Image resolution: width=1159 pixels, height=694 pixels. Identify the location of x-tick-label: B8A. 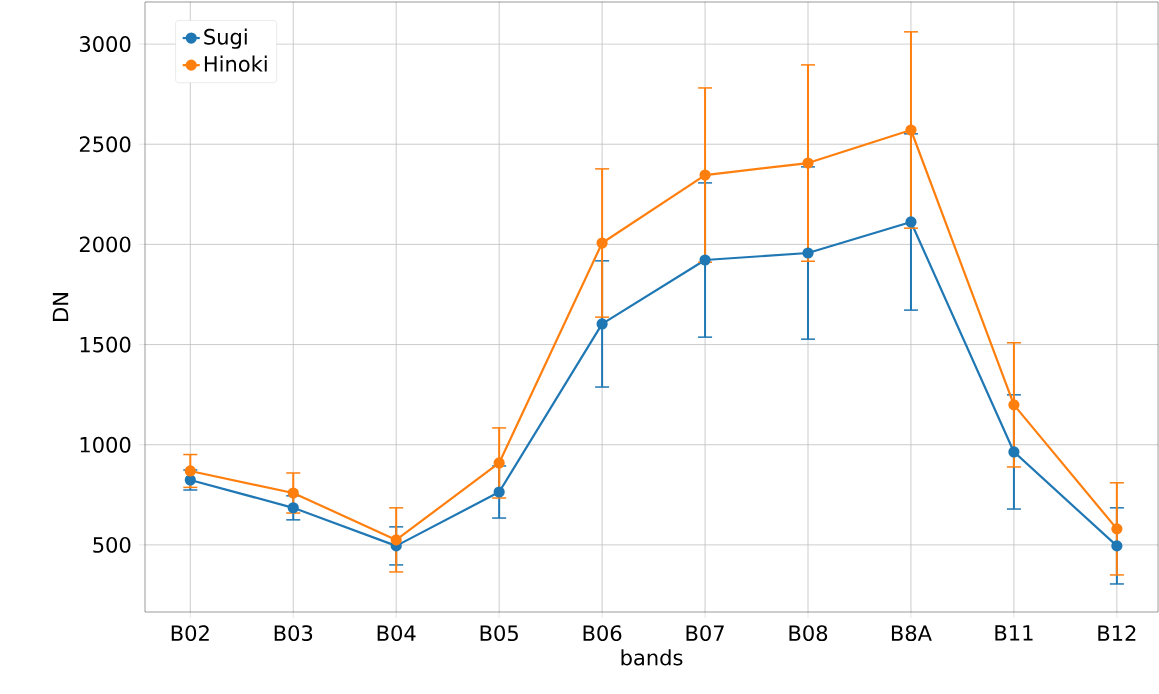
(911, 633).